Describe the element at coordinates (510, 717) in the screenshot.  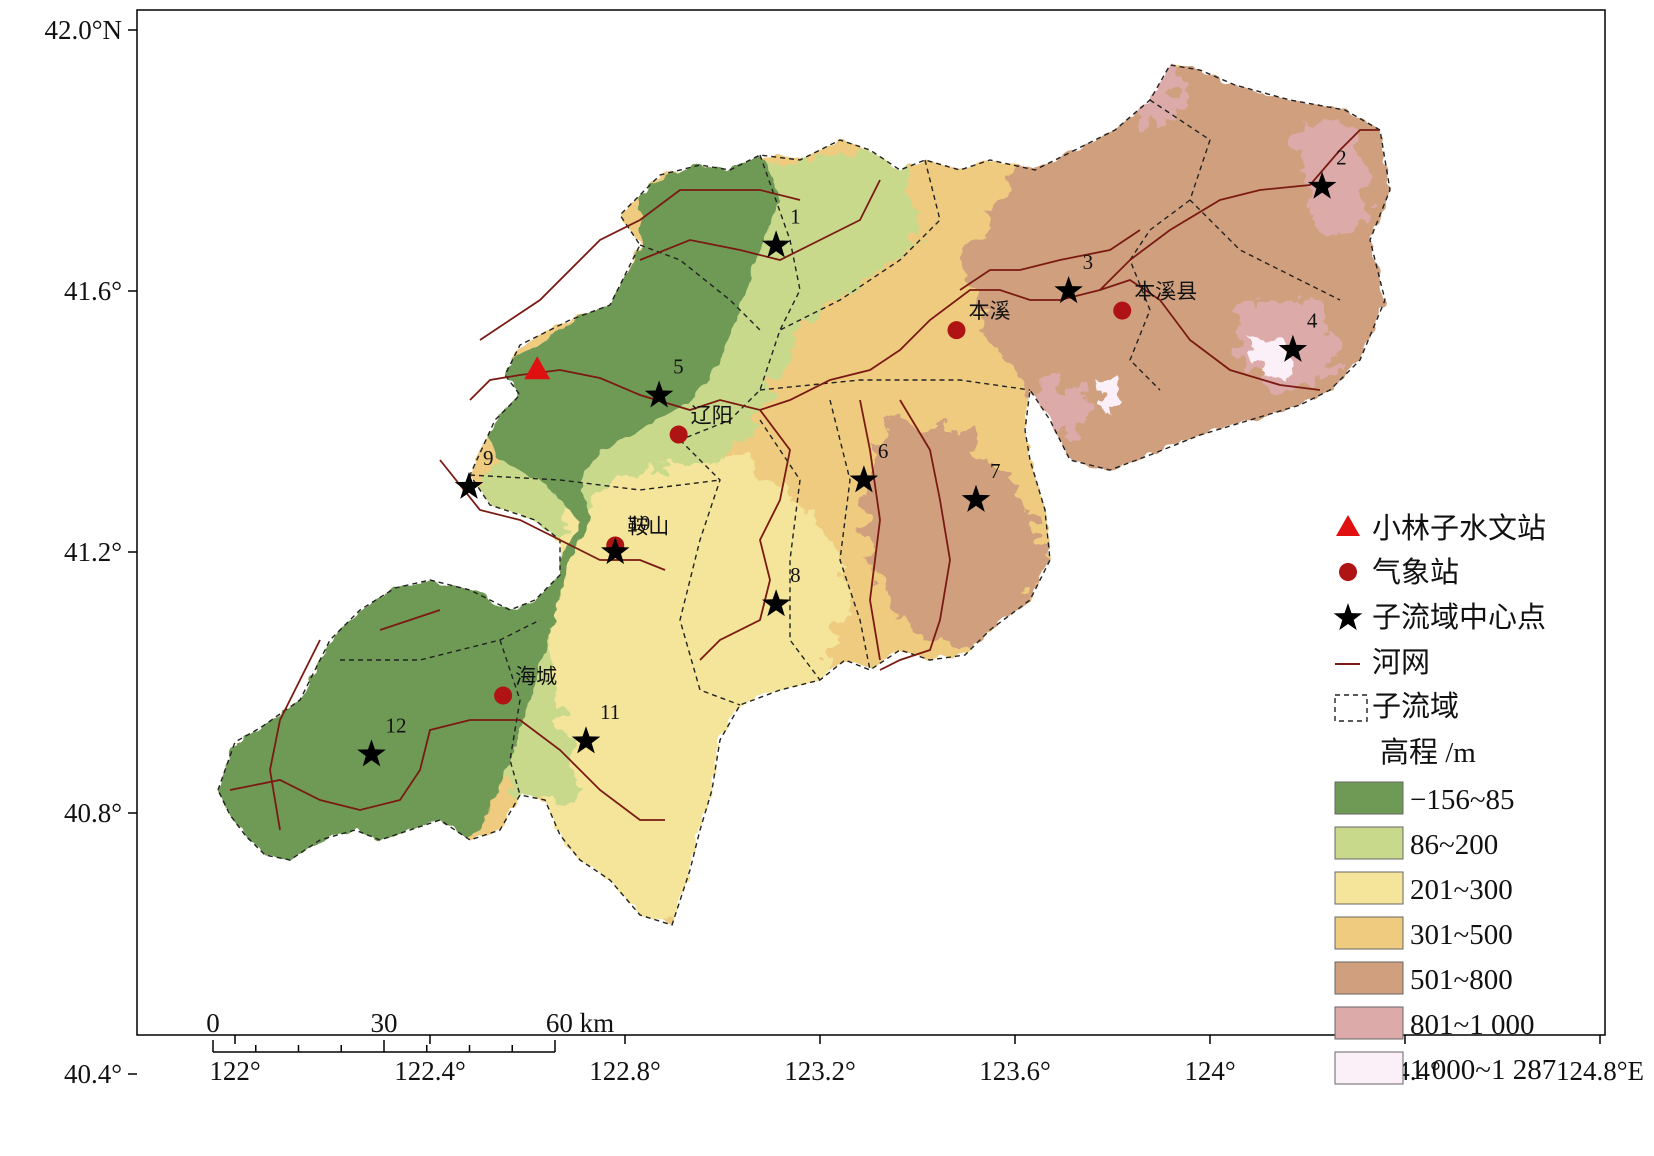
I see `boundary-11-west` at that location.